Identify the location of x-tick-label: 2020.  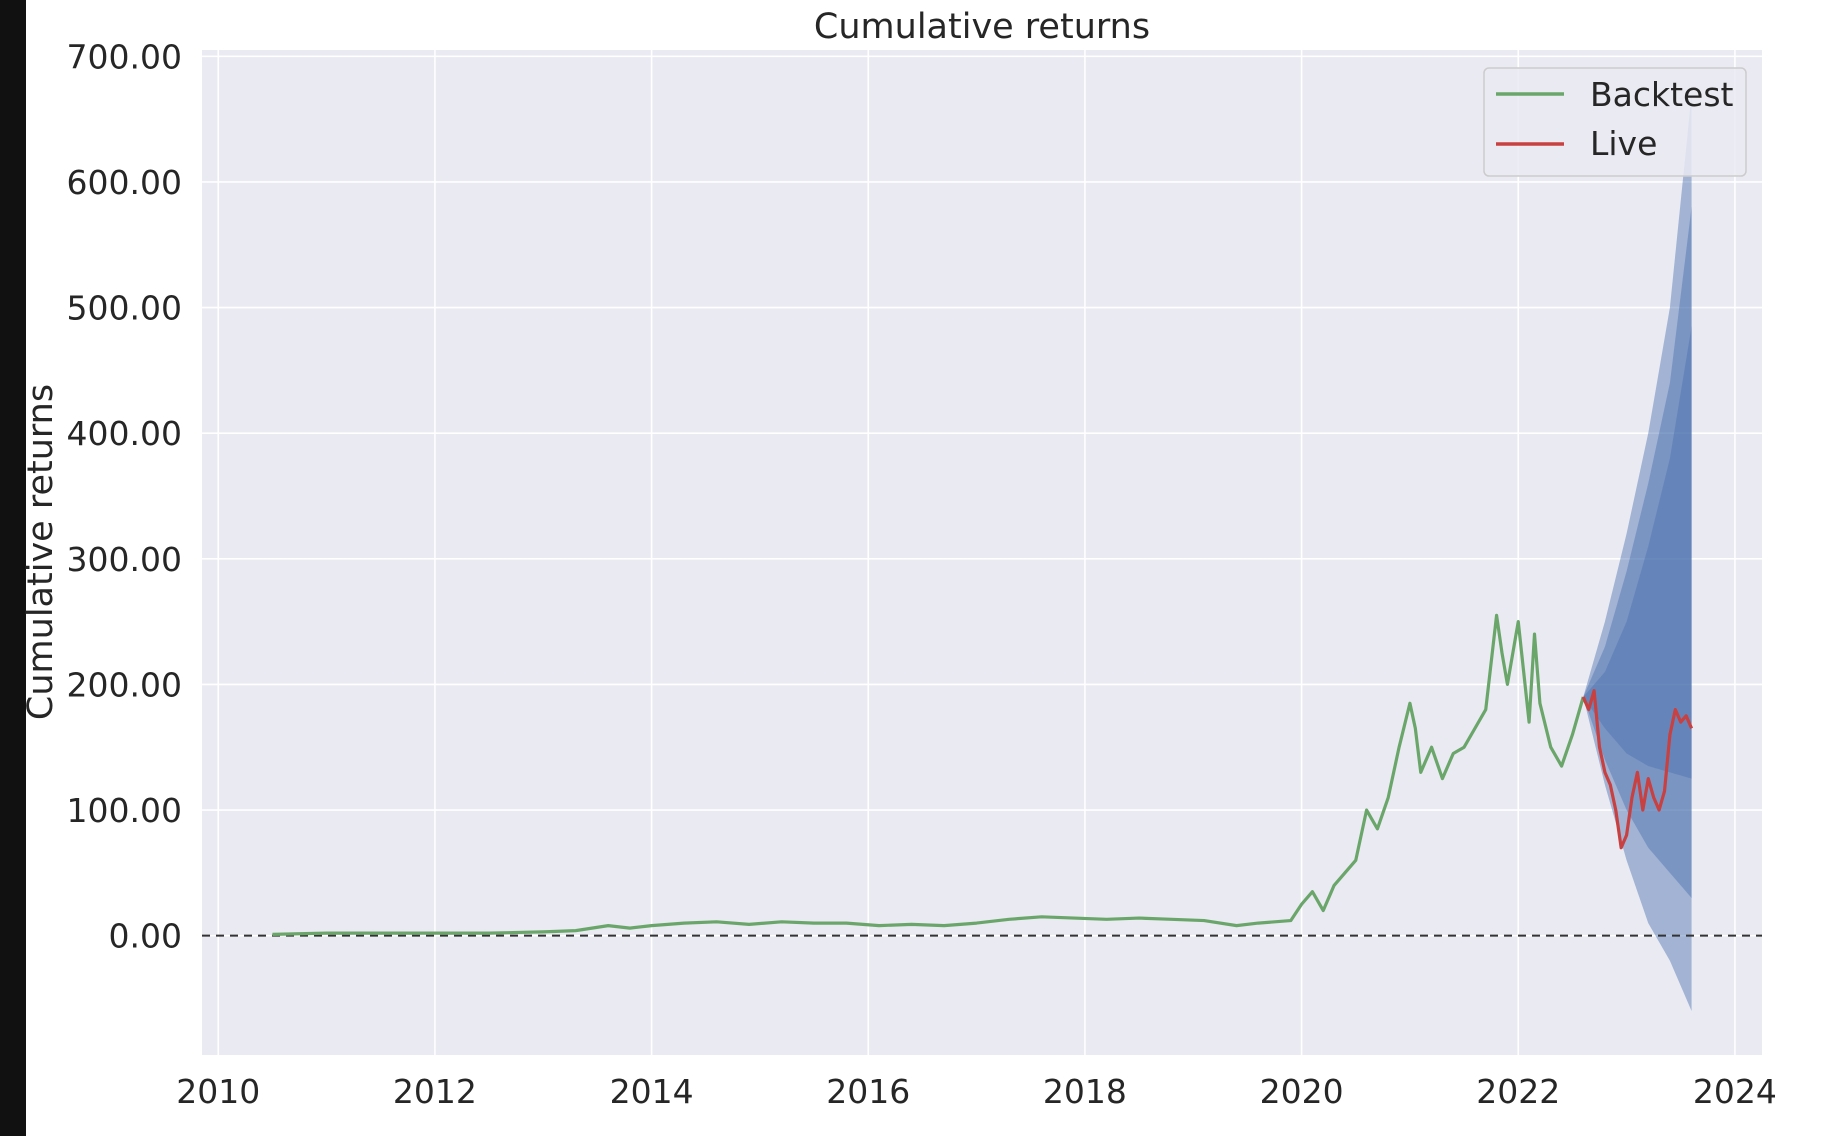
(1302, 1091).